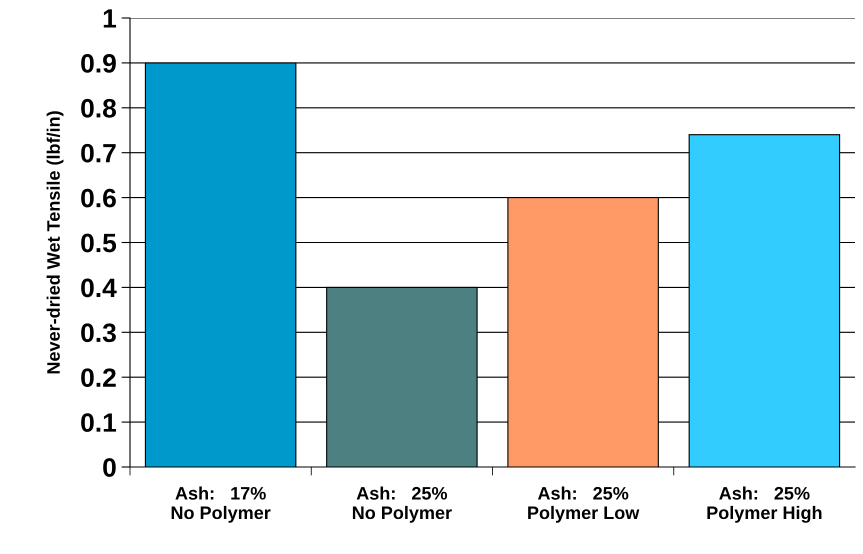 This screenshot has width=863, height=554. What do you see at coordinates (584, 504) in the screenshot?
I see `x-tick-label: Ash: 25% Polymer Low` at bounding box center [584, 504].